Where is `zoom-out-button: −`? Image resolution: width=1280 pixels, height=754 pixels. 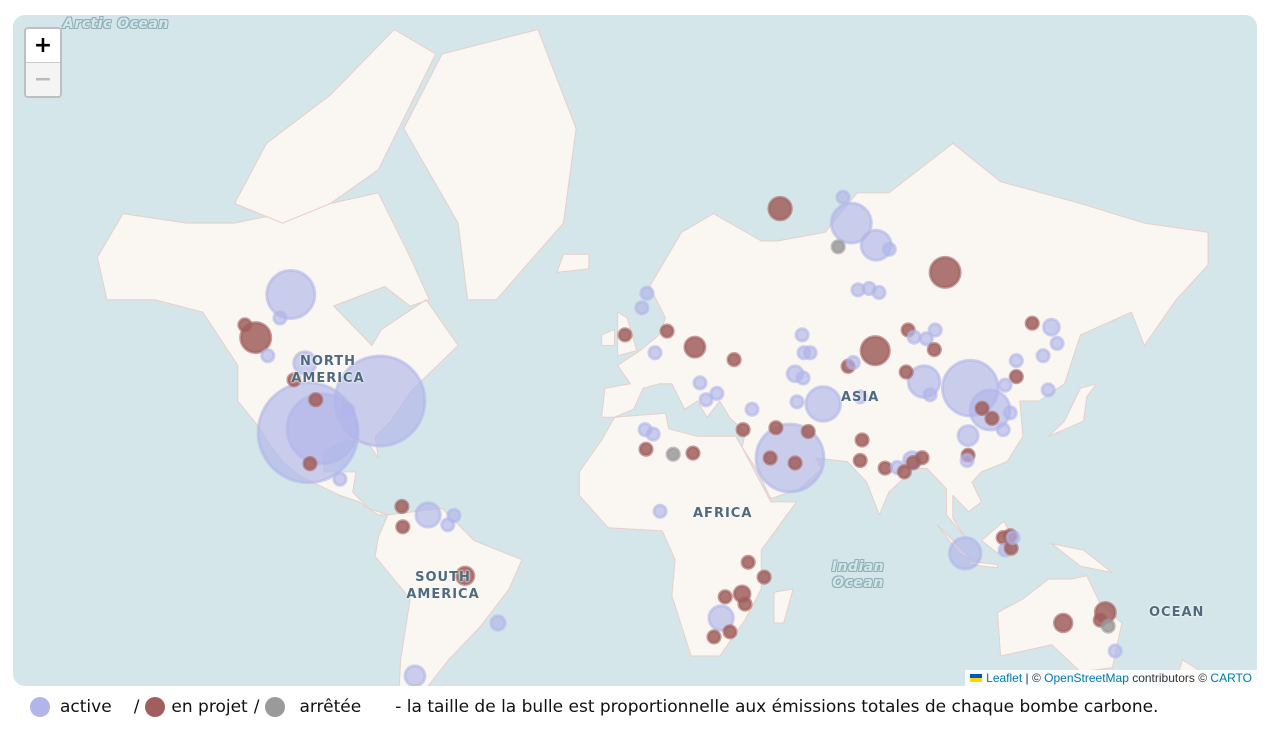
zoom-out-button: − is located at coordinates (43, 79).